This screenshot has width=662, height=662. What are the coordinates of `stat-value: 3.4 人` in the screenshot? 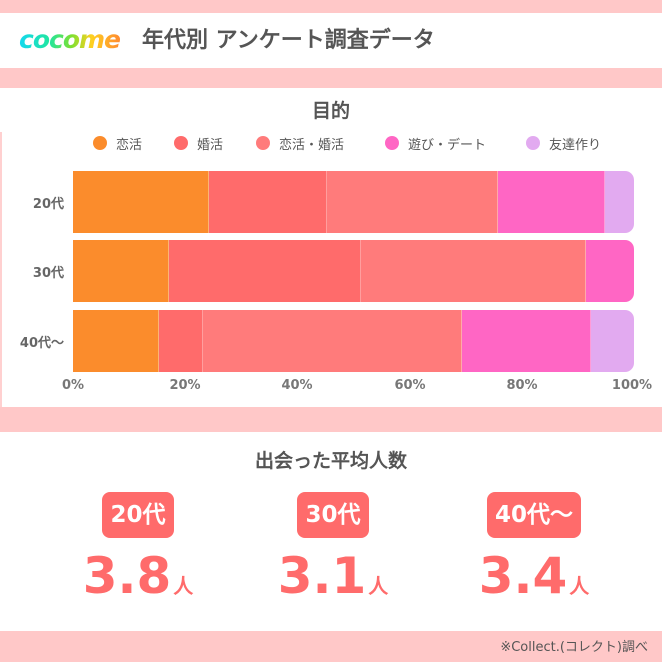 It's located at (534, 576).